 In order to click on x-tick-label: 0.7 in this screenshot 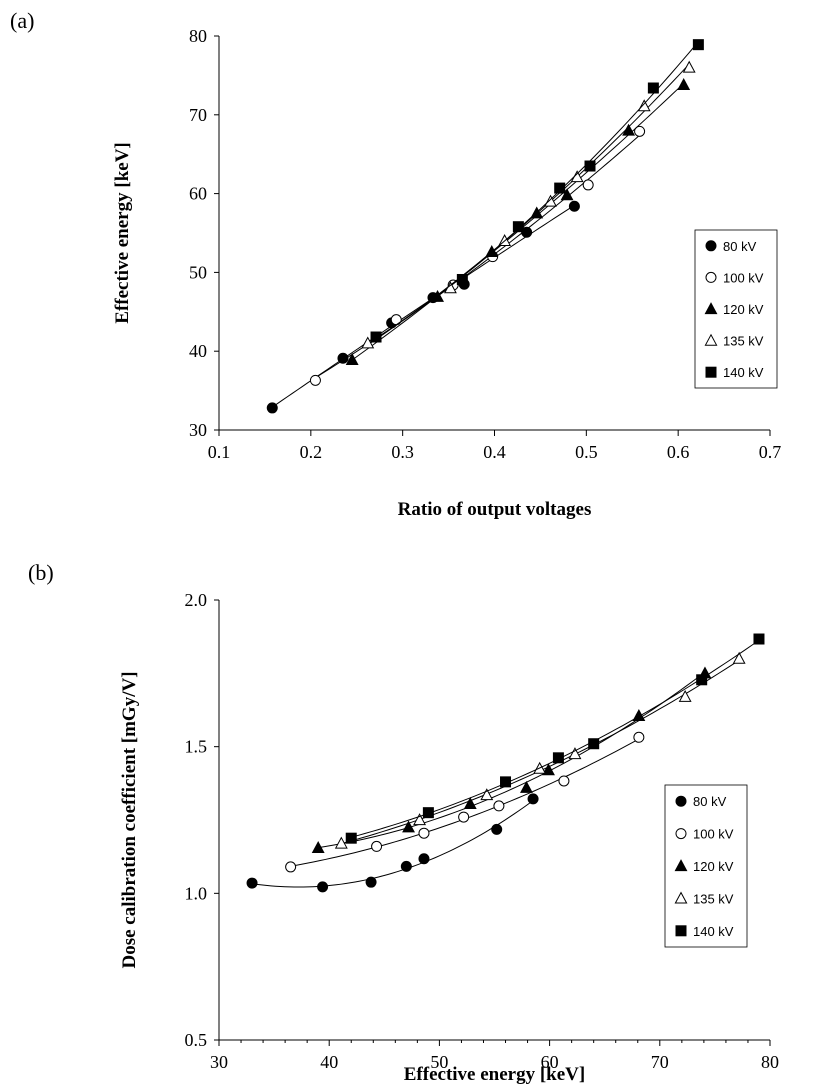, I will do `click(770, 452)`.